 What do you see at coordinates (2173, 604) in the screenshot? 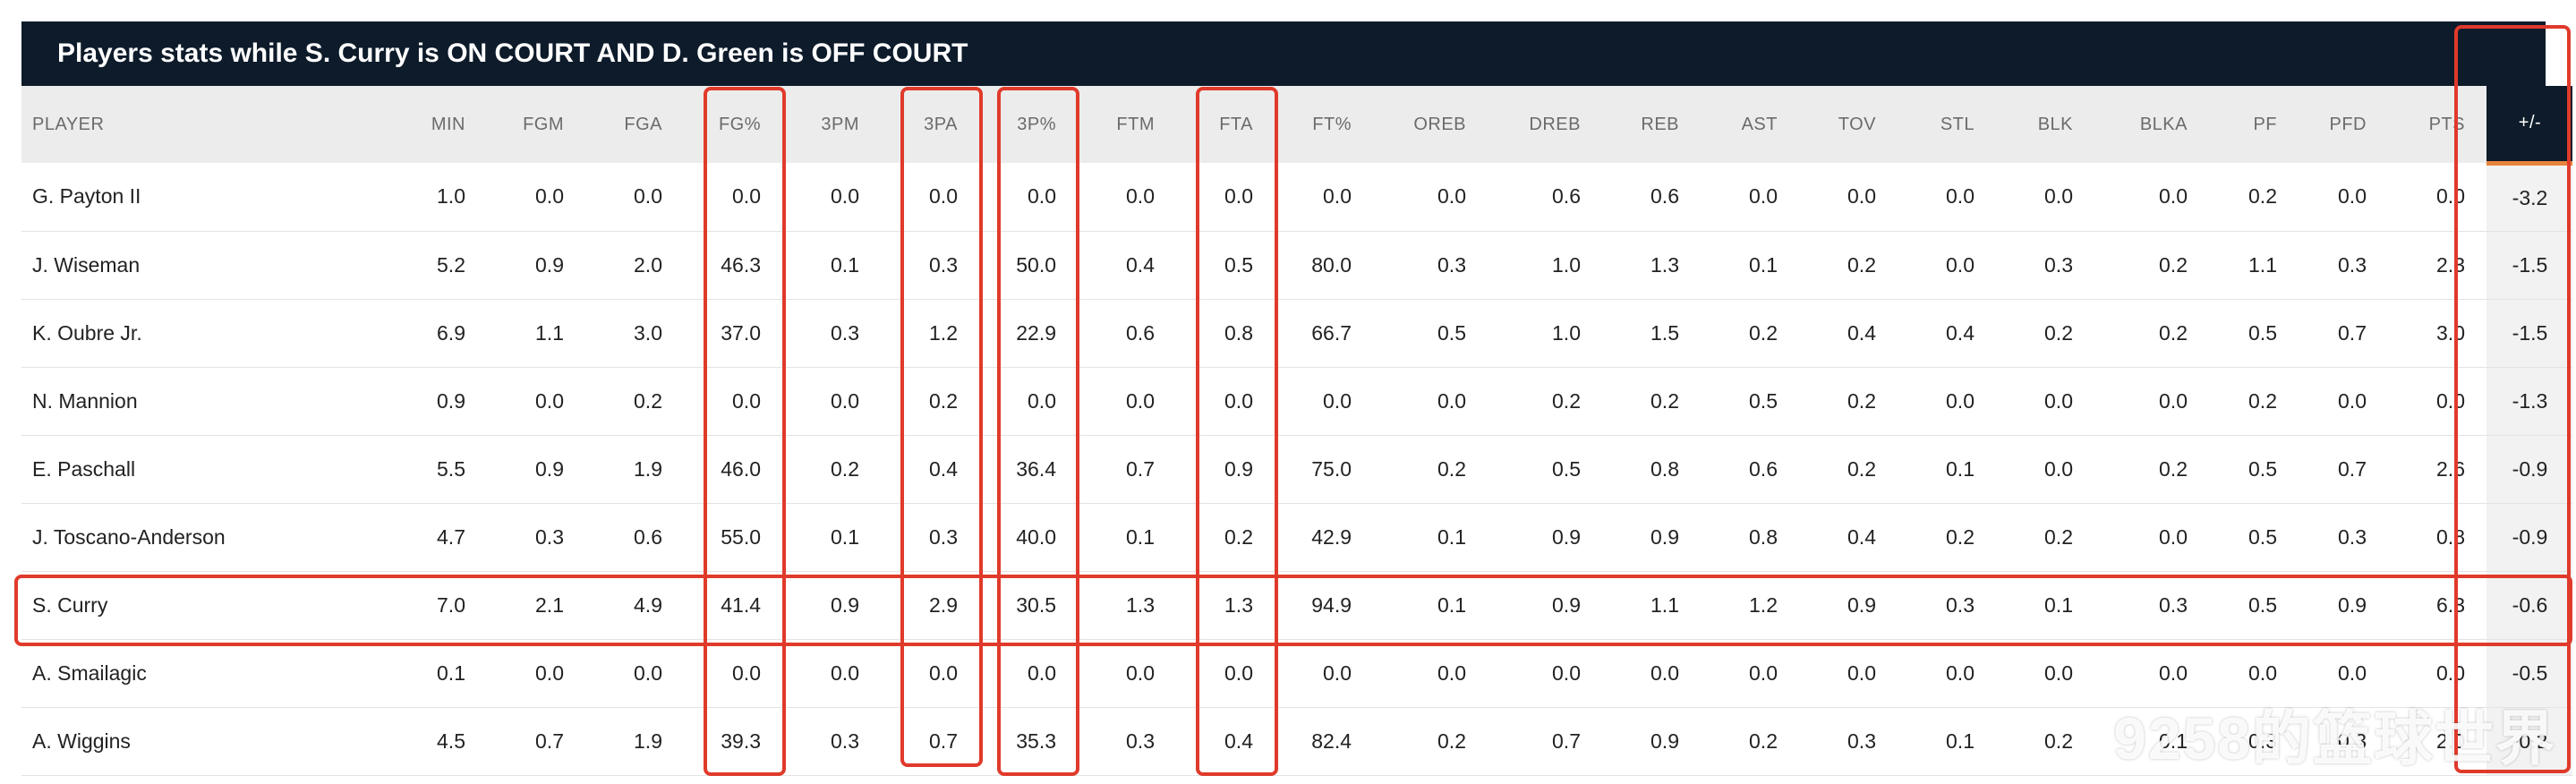
I see `cell-blka: 0.3` at bounding box center [2173, 604].